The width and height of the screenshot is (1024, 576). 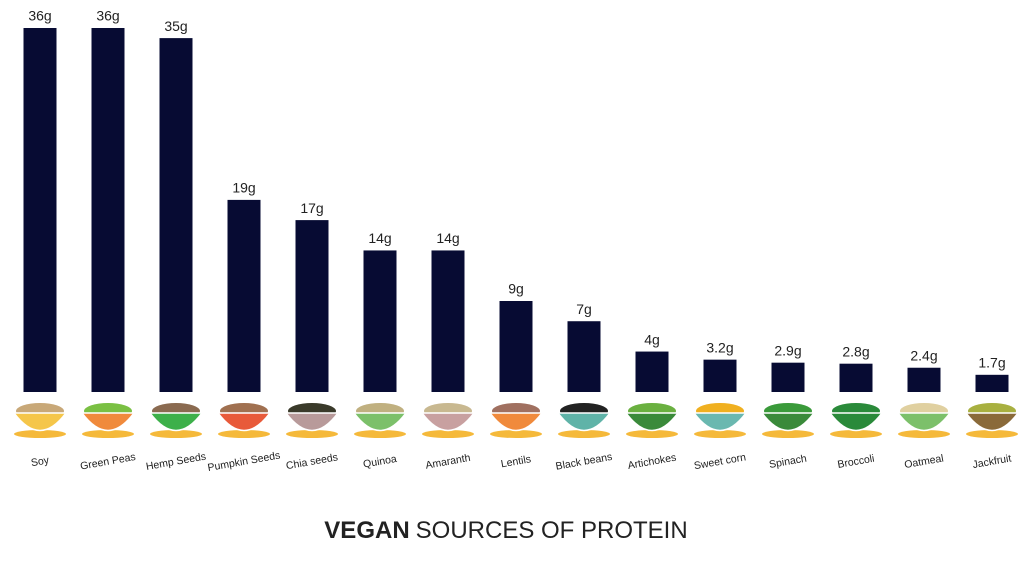 What do you see at coordinates (380, 462) in the screenshot?
I see `category-label: Quinoa` at bounding box center [380, 462].